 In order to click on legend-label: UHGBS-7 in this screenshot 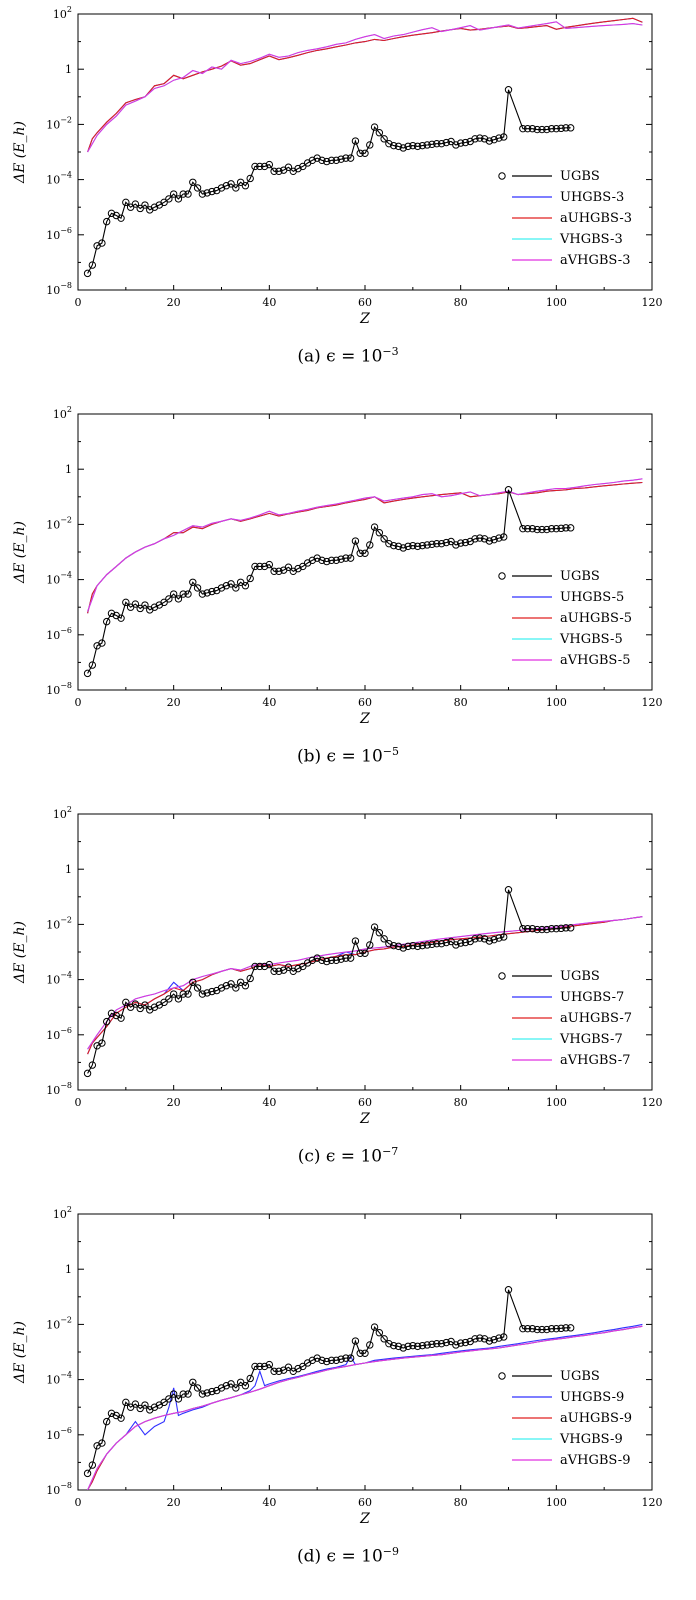, I will do `click(592, 997)`.